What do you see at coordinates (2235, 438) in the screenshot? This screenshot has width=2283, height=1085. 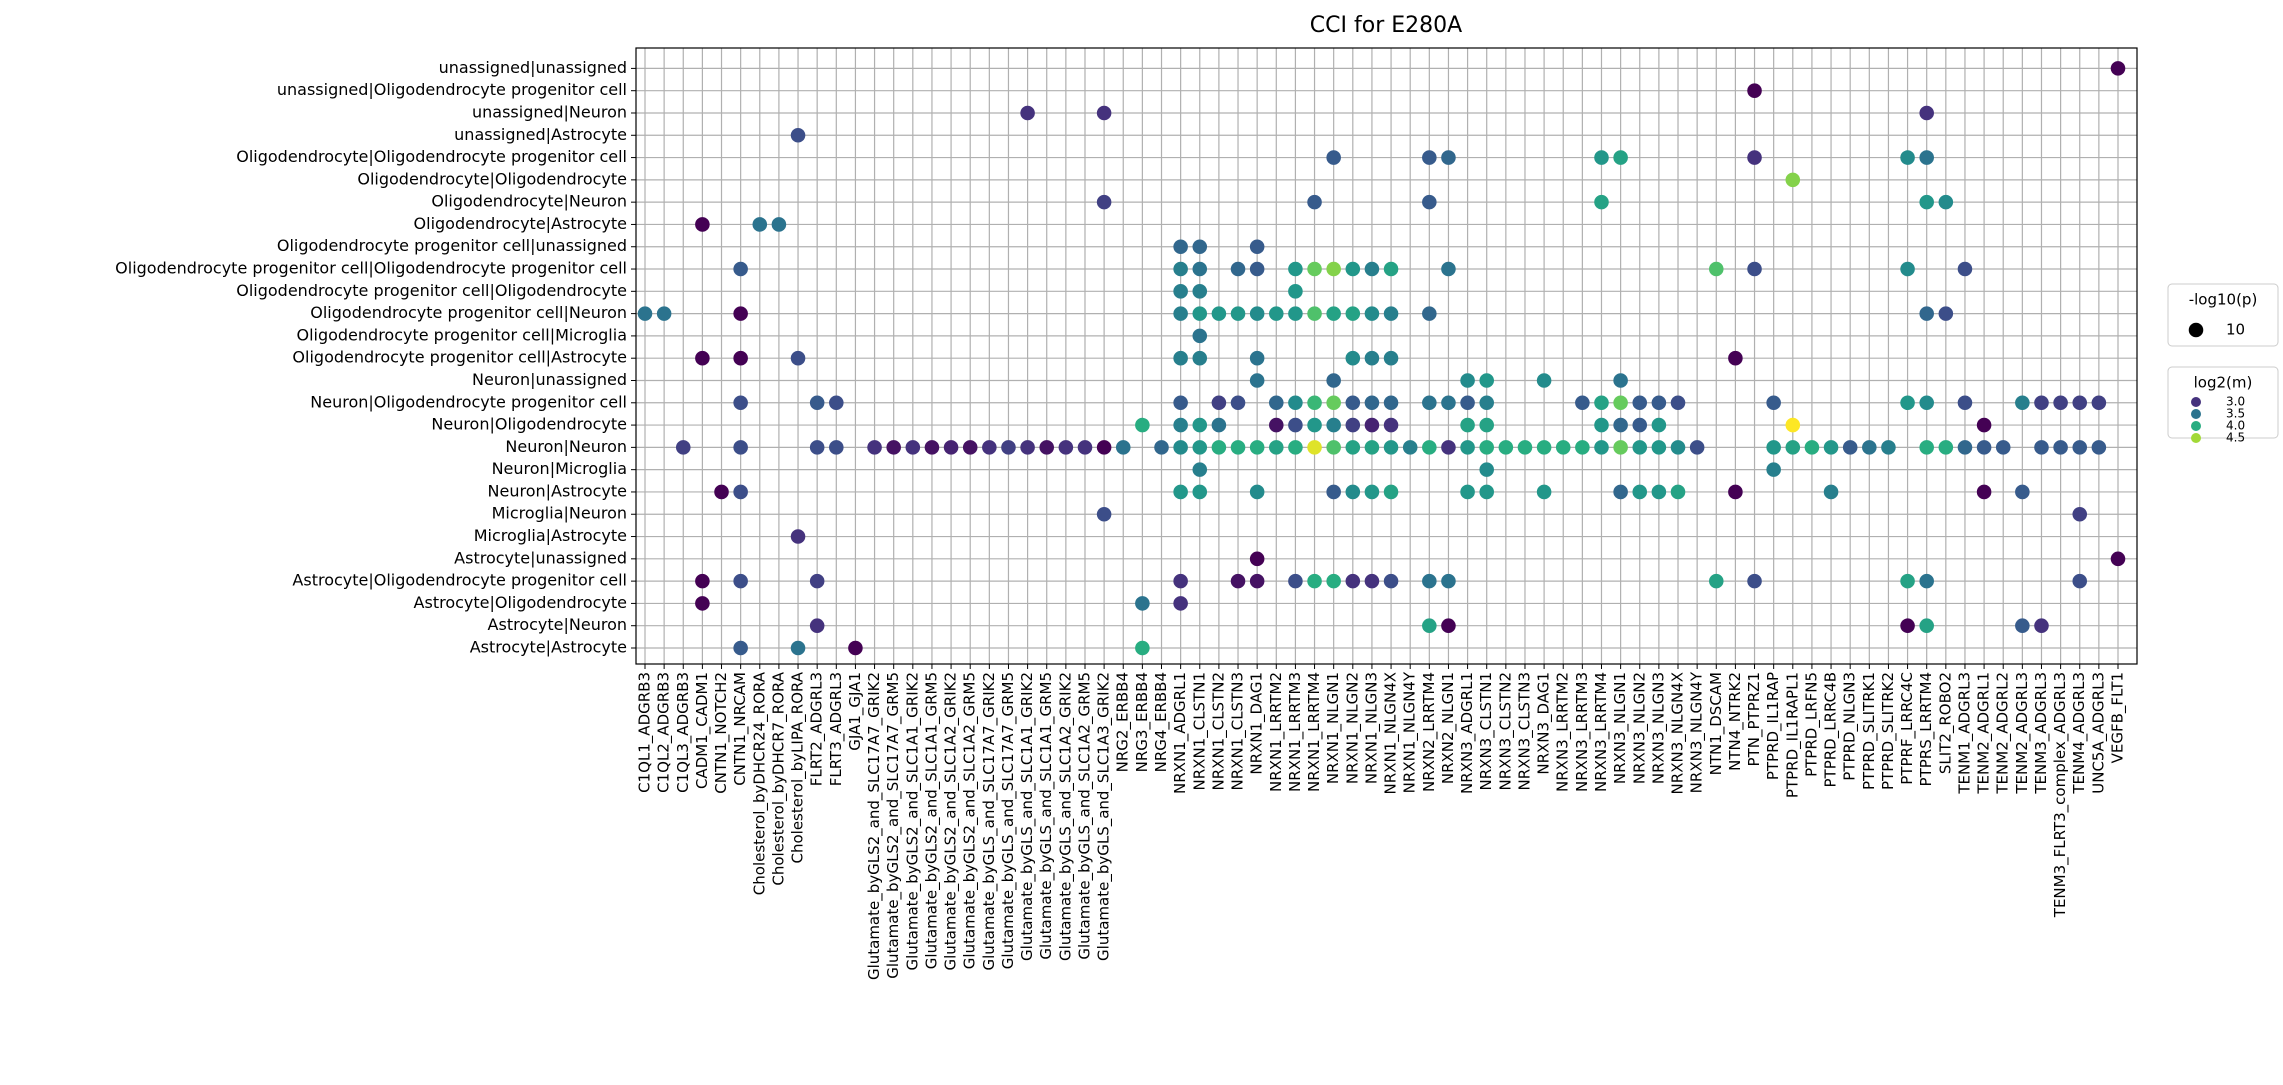 I see `color-legend-label: 4.5` at bounding box center [2235, 438].